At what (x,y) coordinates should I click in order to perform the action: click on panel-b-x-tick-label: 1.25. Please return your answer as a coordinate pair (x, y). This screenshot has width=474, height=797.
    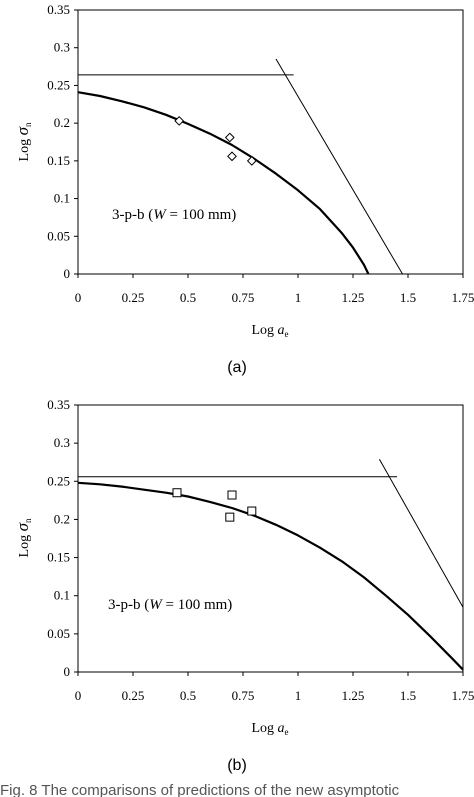
    Looking at the image, I should click on (353, 695).